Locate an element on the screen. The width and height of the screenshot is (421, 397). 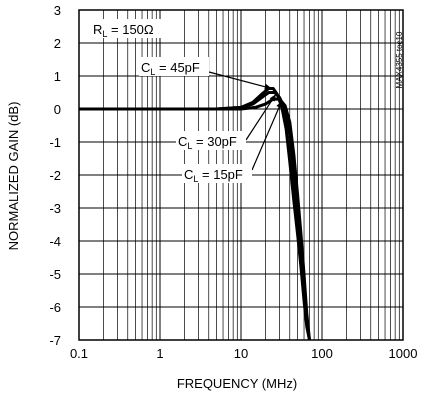
y-tick-labels: 3 2 1 0 -1 -2 -3 -4 -5 -6 -7 is located at coordinates (55, 175).